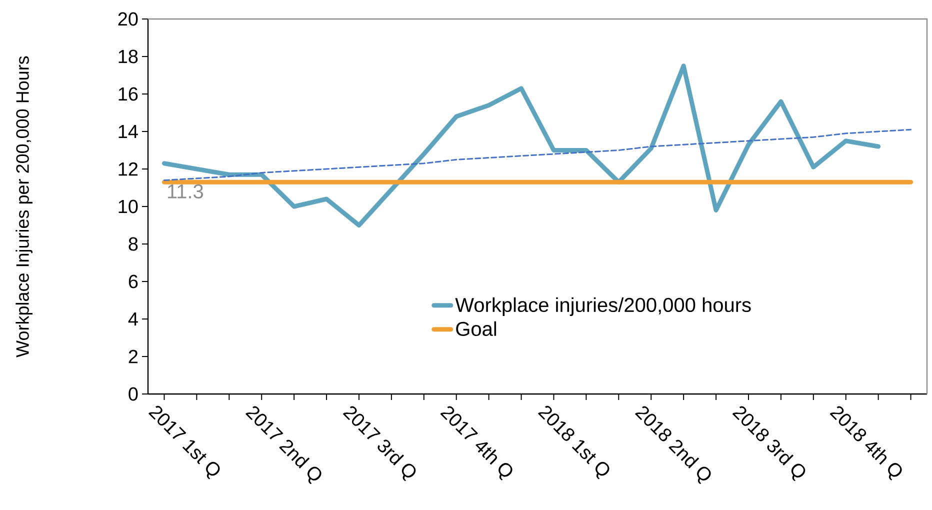  What do you see at coordinates (128, 57) in the screenshot?
I see `y-tick-label: 18` at bounding box center [128, 57].